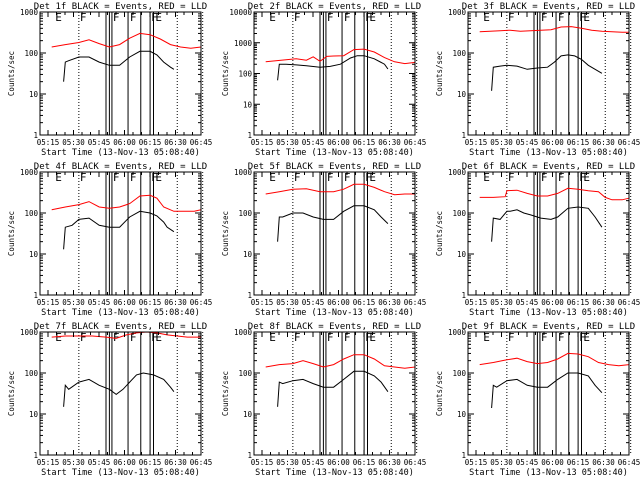  Describe the element at coordinates (120, 167) in the screenshot. I see `panel-title: Det 4f BLACK = Events, RED = LLD` at that location.